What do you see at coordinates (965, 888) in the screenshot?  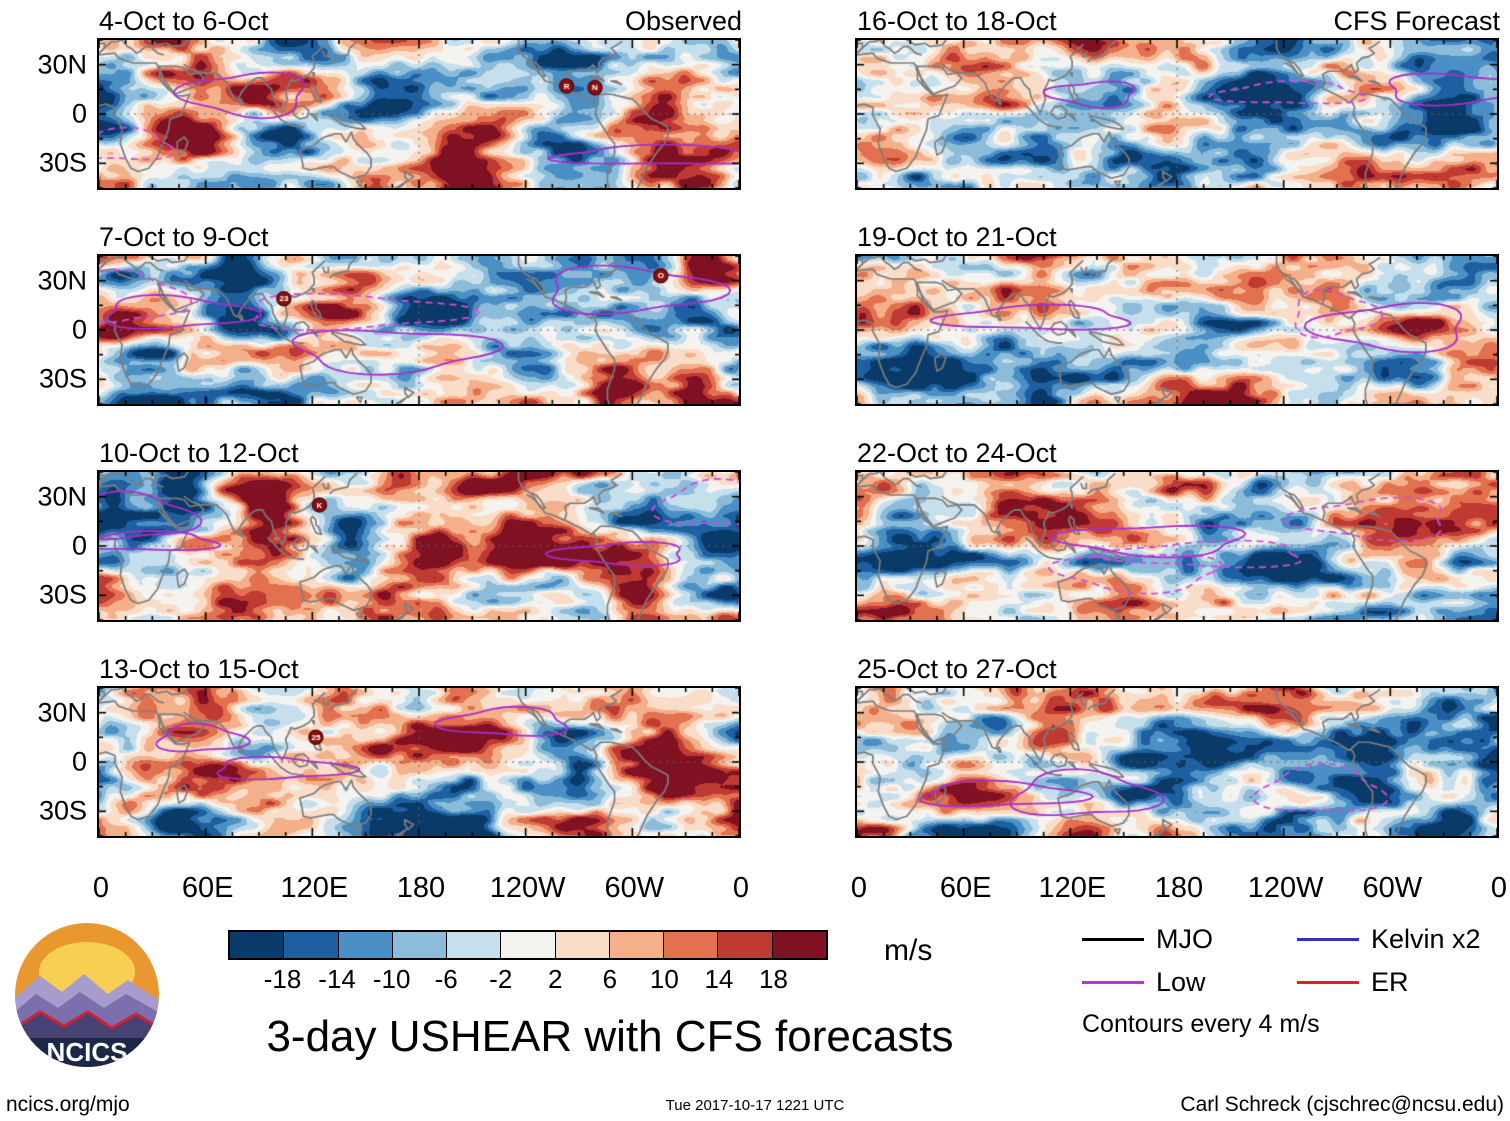 I see `x-tick-label: 60E` at bounding box center [965, 888].